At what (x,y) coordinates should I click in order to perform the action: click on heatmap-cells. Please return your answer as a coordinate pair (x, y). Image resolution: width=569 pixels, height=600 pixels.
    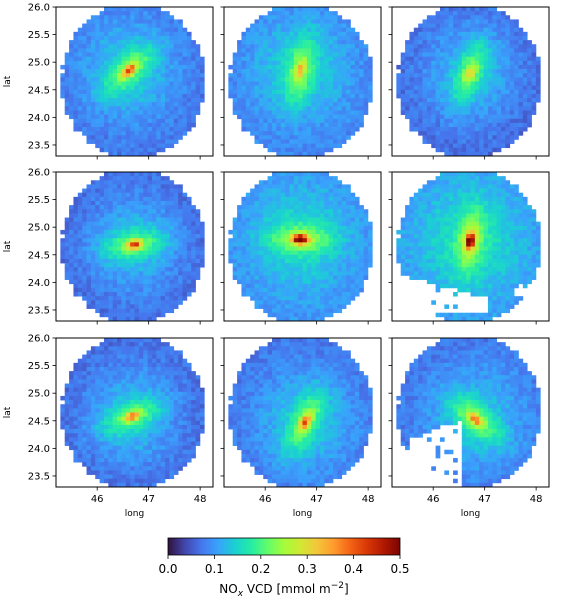
    Looking at the image, I should click on (468, 246).